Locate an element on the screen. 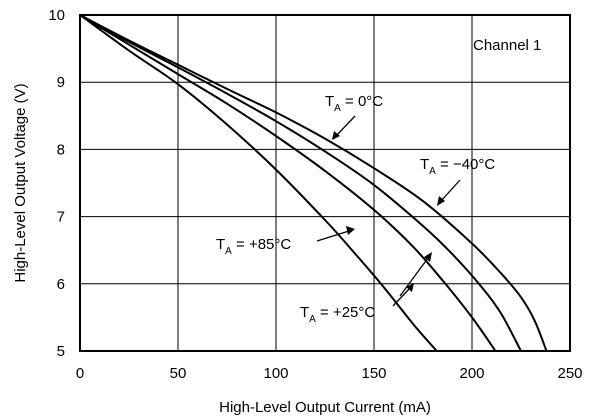 The width and height of the screenshot is (591, 417). y-axis-label: High-Level Output Voltage (V) is located at coordinates (20, 182).